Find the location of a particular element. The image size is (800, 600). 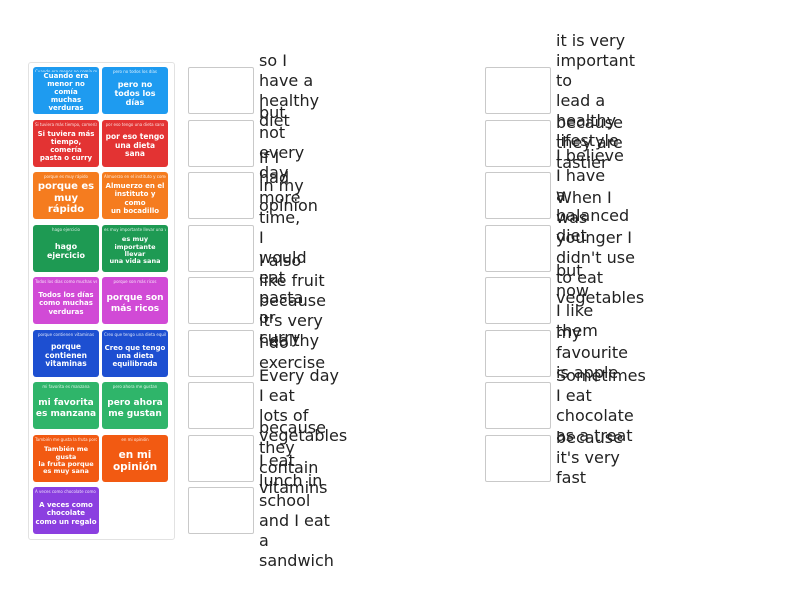

tile-caption: hago ejercicio is located at coordinates (66, 229).